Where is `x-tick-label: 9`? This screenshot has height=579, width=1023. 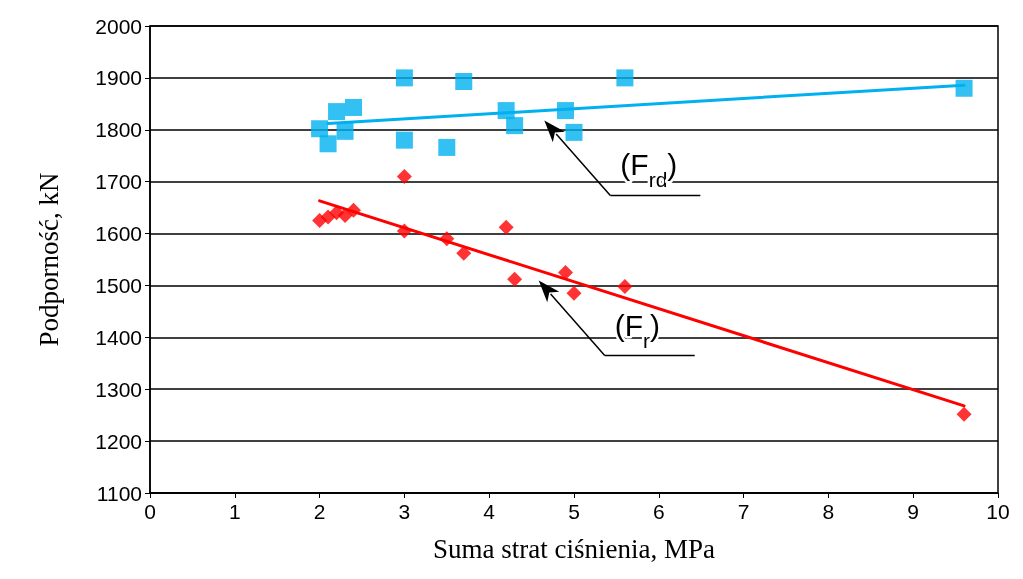 x-tick-label: 9 is located at coordinates (913, 511).